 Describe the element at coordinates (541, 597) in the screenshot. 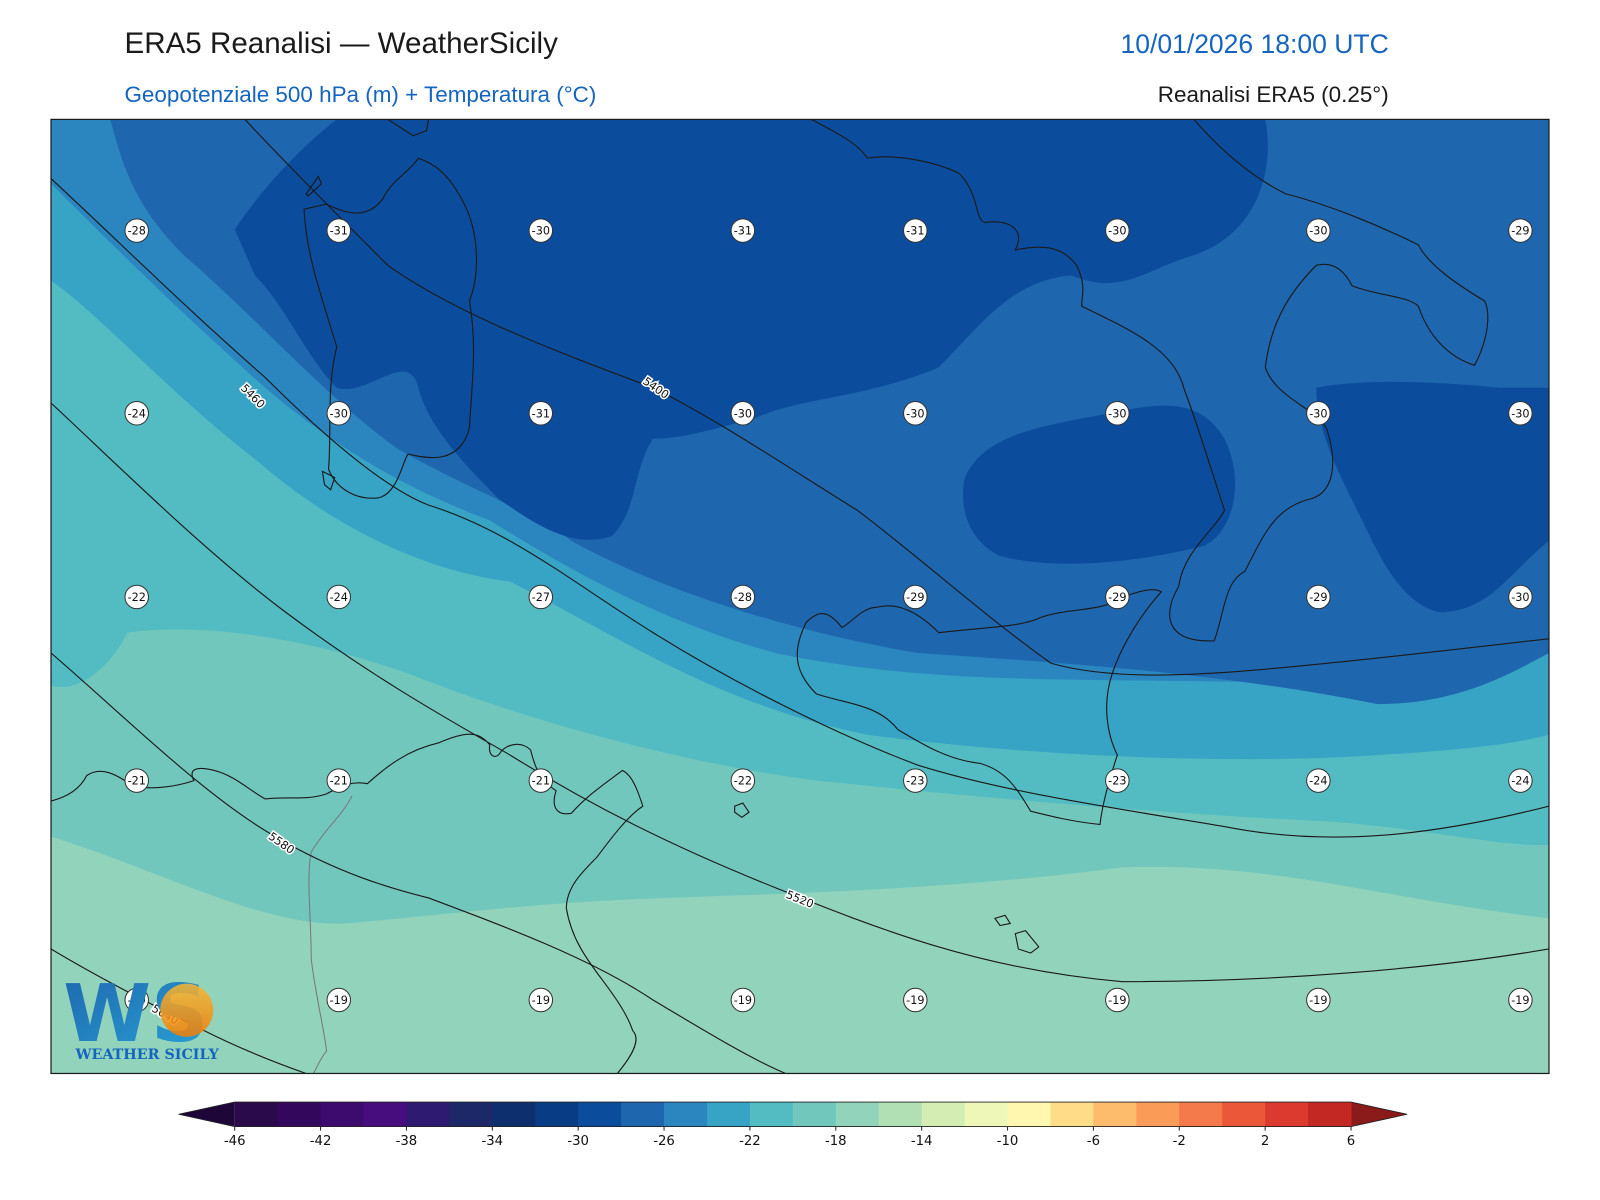

I see `temperature-value: -27` at that location.